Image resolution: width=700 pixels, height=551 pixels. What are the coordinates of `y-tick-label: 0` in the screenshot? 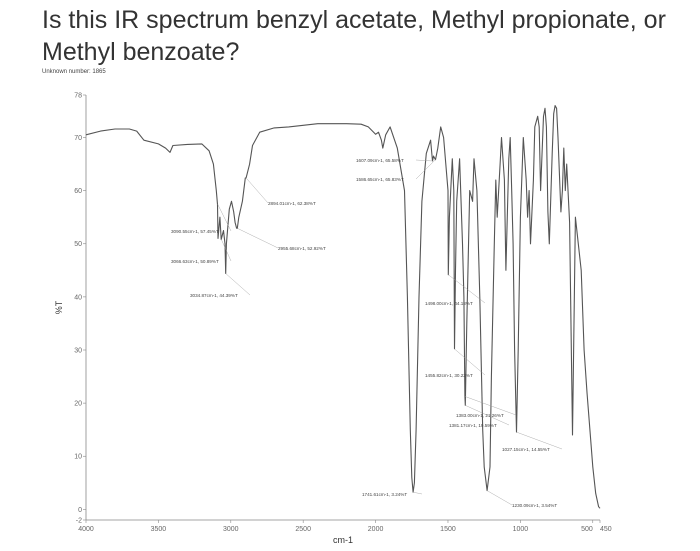 It's located at (80, 510).